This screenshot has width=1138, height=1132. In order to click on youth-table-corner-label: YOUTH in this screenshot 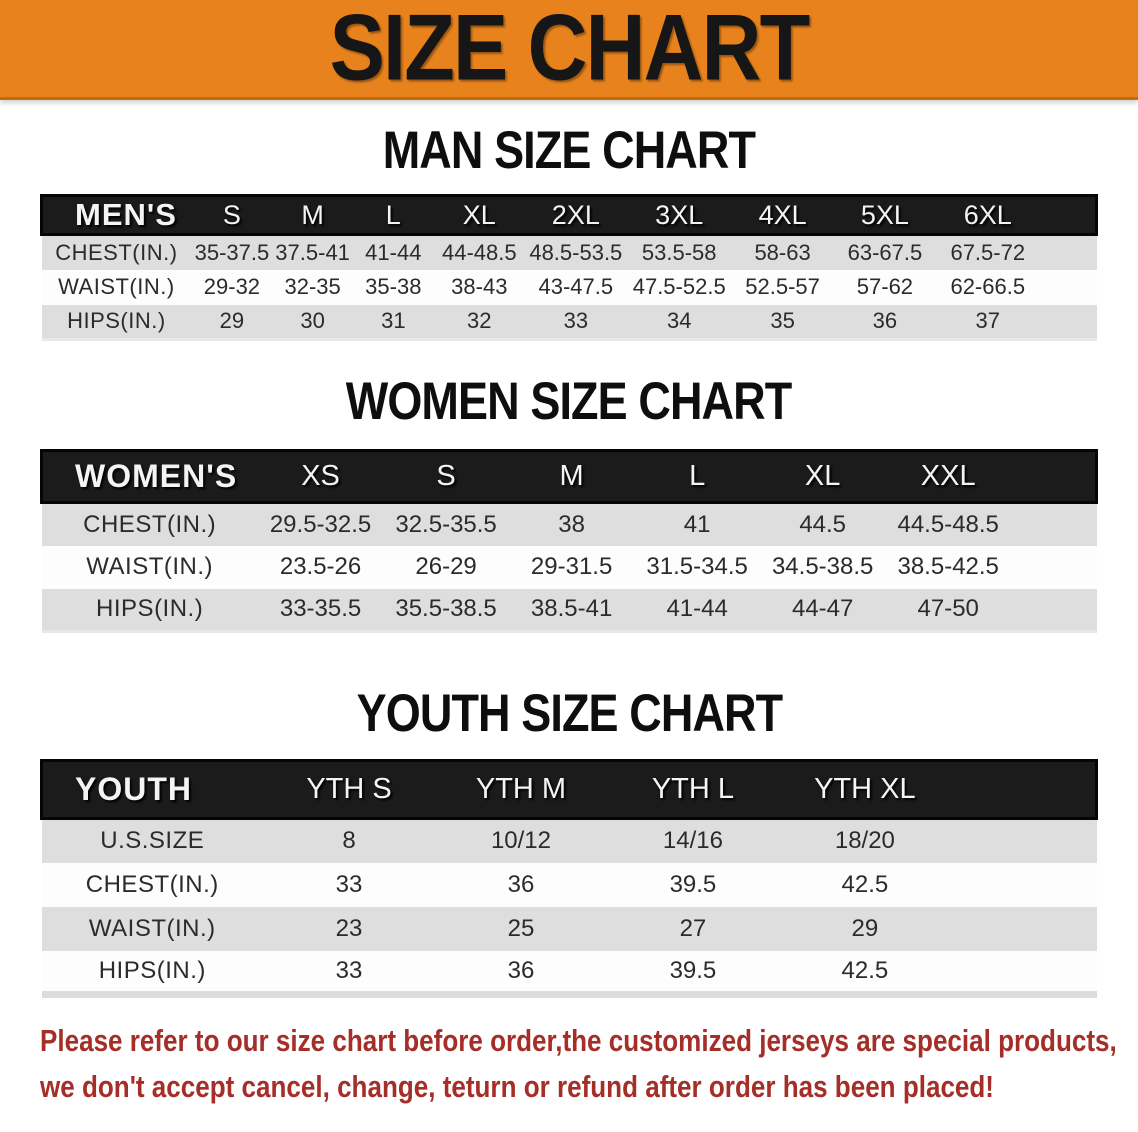, I will do `click(152, 789)`.